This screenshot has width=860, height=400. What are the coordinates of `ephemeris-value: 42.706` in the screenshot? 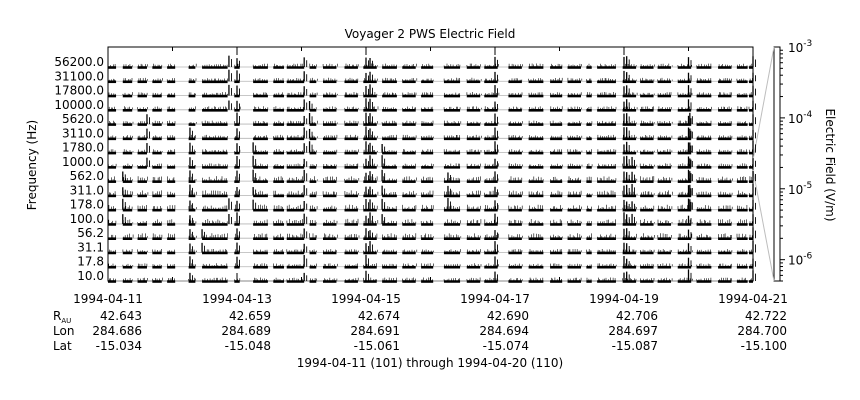 It's located at (637, 316).